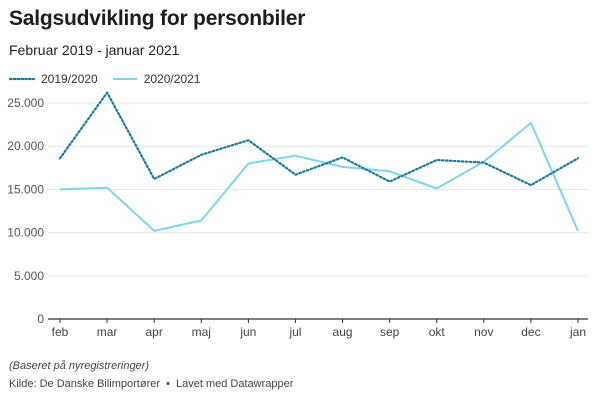 The height and width of the screenshot is (406, 600). Describe the element at coordinates (25, 103) in the screenshot. I see `y-tick-label: 25.000` at that location.